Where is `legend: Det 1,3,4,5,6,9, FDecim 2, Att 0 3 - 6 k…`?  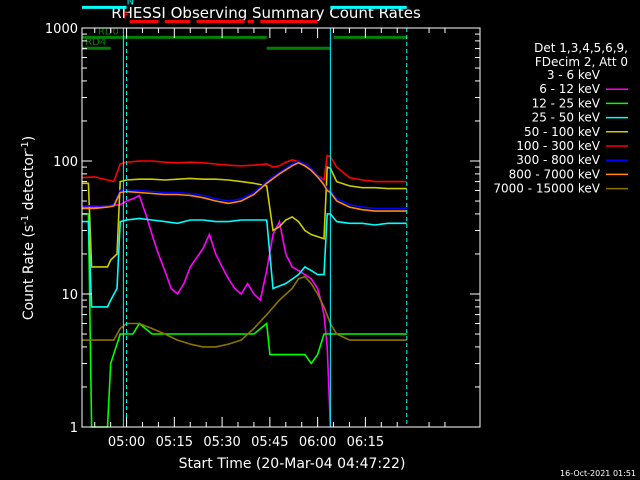
legend: Det 1,3,4,5,6,9, FDecim 2, Att 0 3 - 6 k… is located at coordinates (560, 118).